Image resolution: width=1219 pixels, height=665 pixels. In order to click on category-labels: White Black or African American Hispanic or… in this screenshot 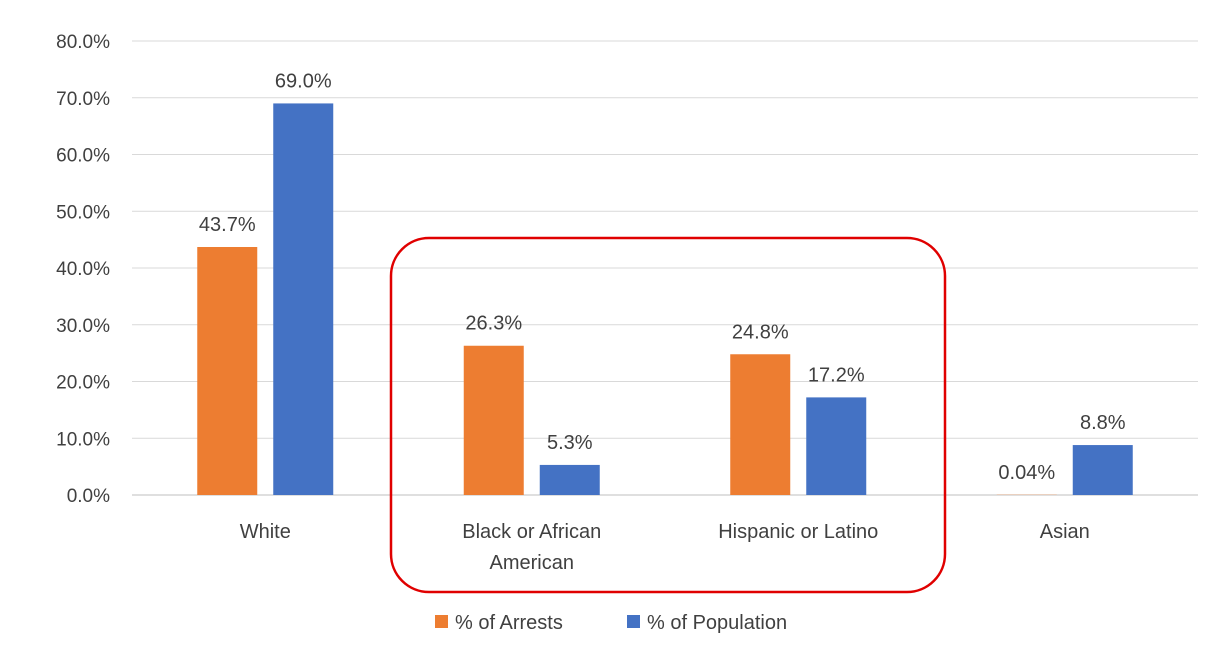, I will do `click(665, 547)`.